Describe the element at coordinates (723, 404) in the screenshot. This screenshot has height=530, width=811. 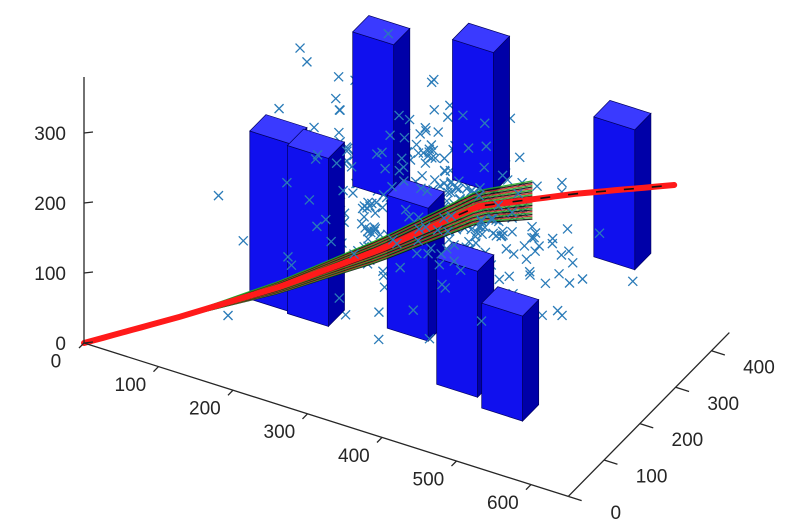
I see `y-tick-label: 300` at that location.